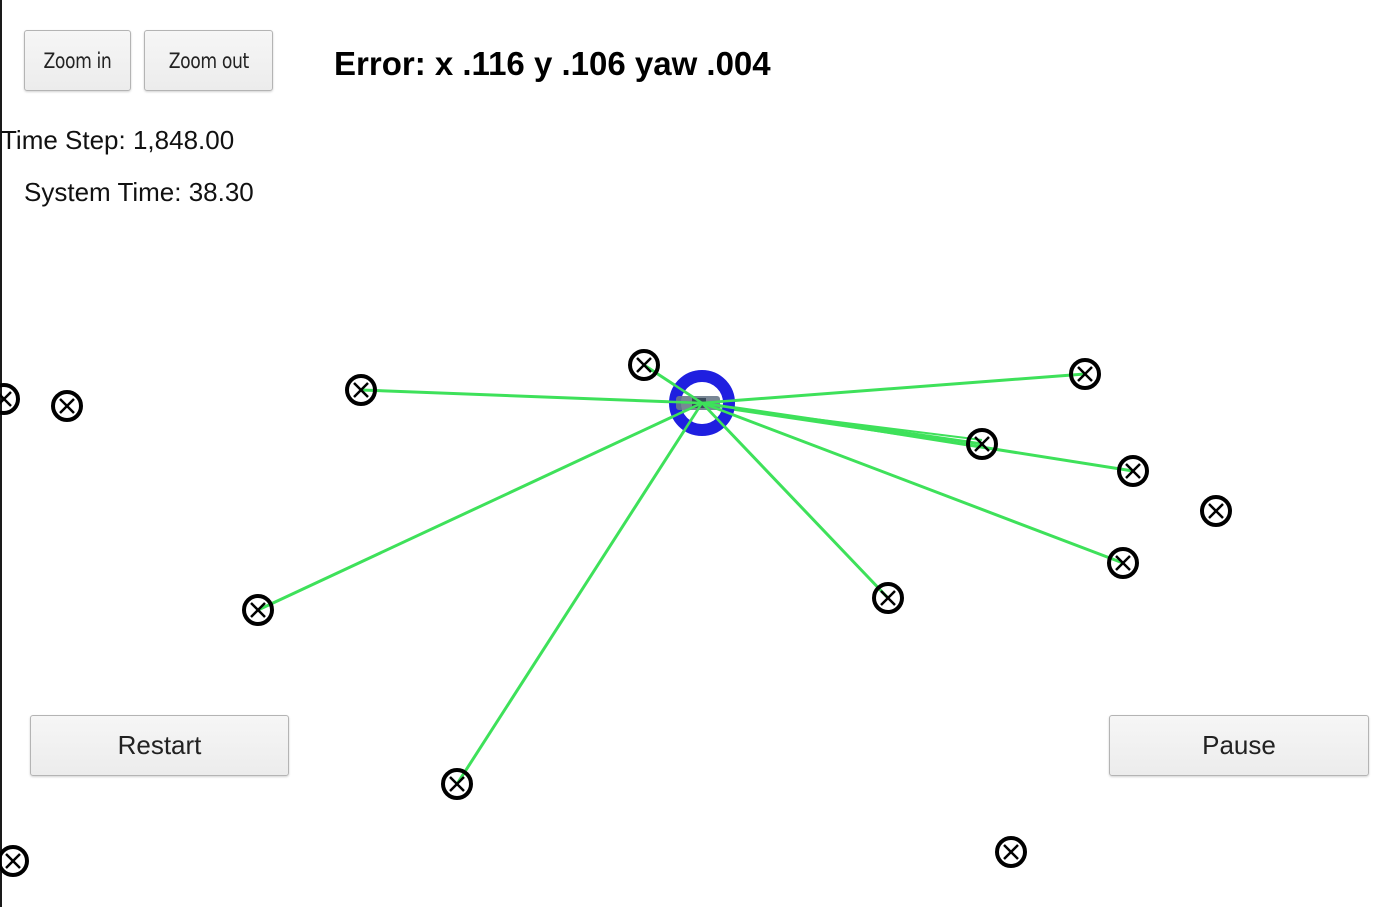 The width and height of the screenshot is (1382, 907). I want to click on pause-label: Pause, so click(1239, 745).